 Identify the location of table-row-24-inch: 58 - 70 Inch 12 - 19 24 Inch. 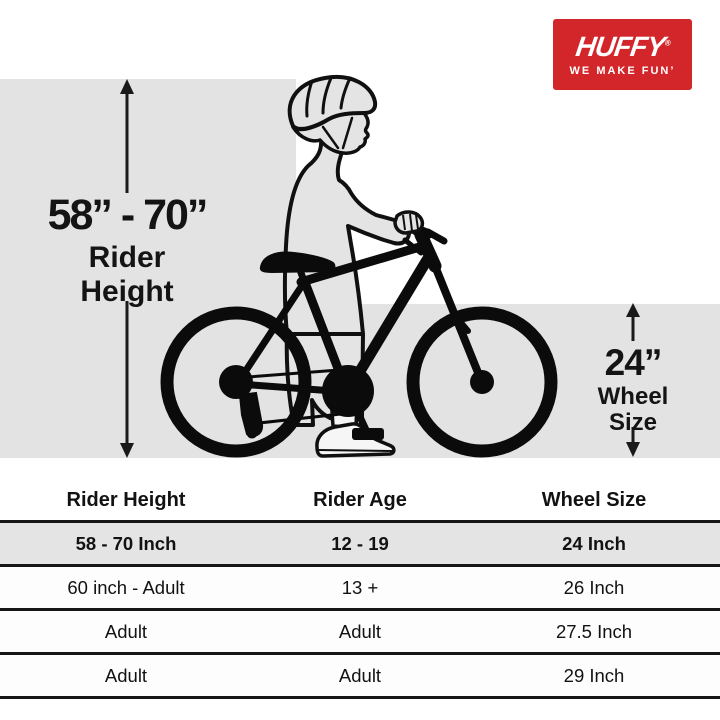
(360, 542).